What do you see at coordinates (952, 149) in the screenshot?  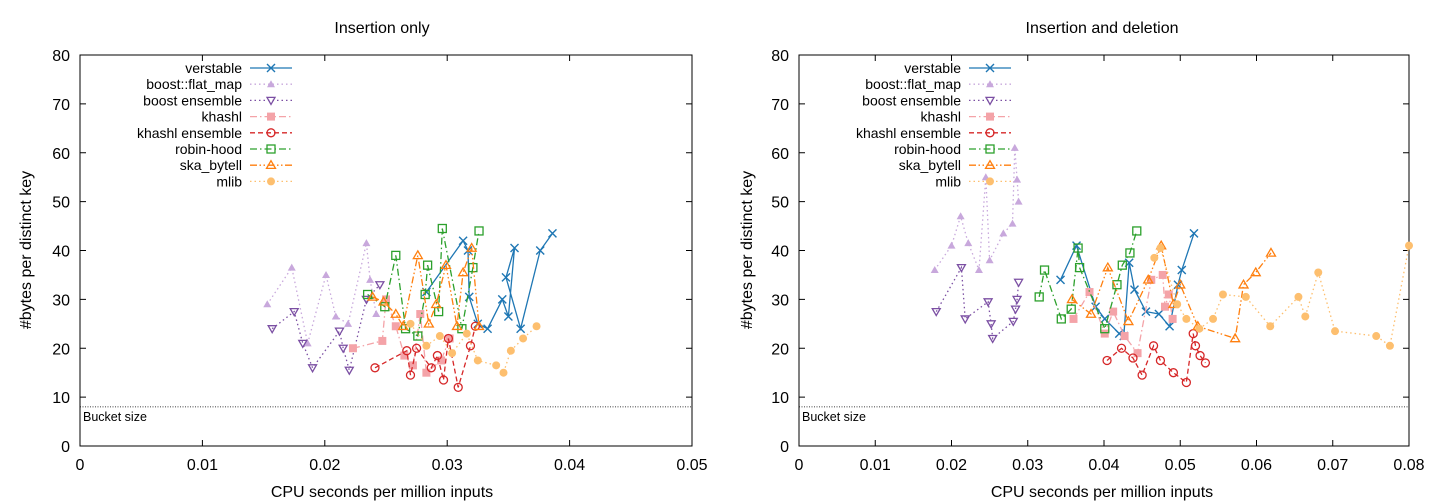 I see `legend-entry: robin-hood` at bounding box center [952, 149].